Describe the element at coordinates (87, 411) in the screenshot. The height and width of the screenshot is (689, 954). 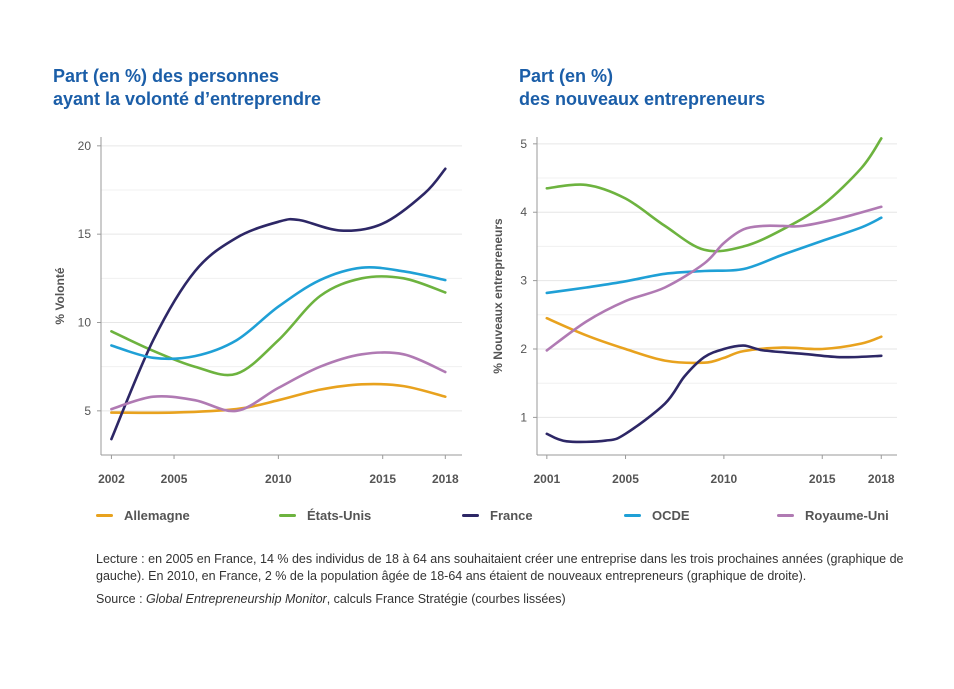
I see `left-y-tick-label: 5` at that location.